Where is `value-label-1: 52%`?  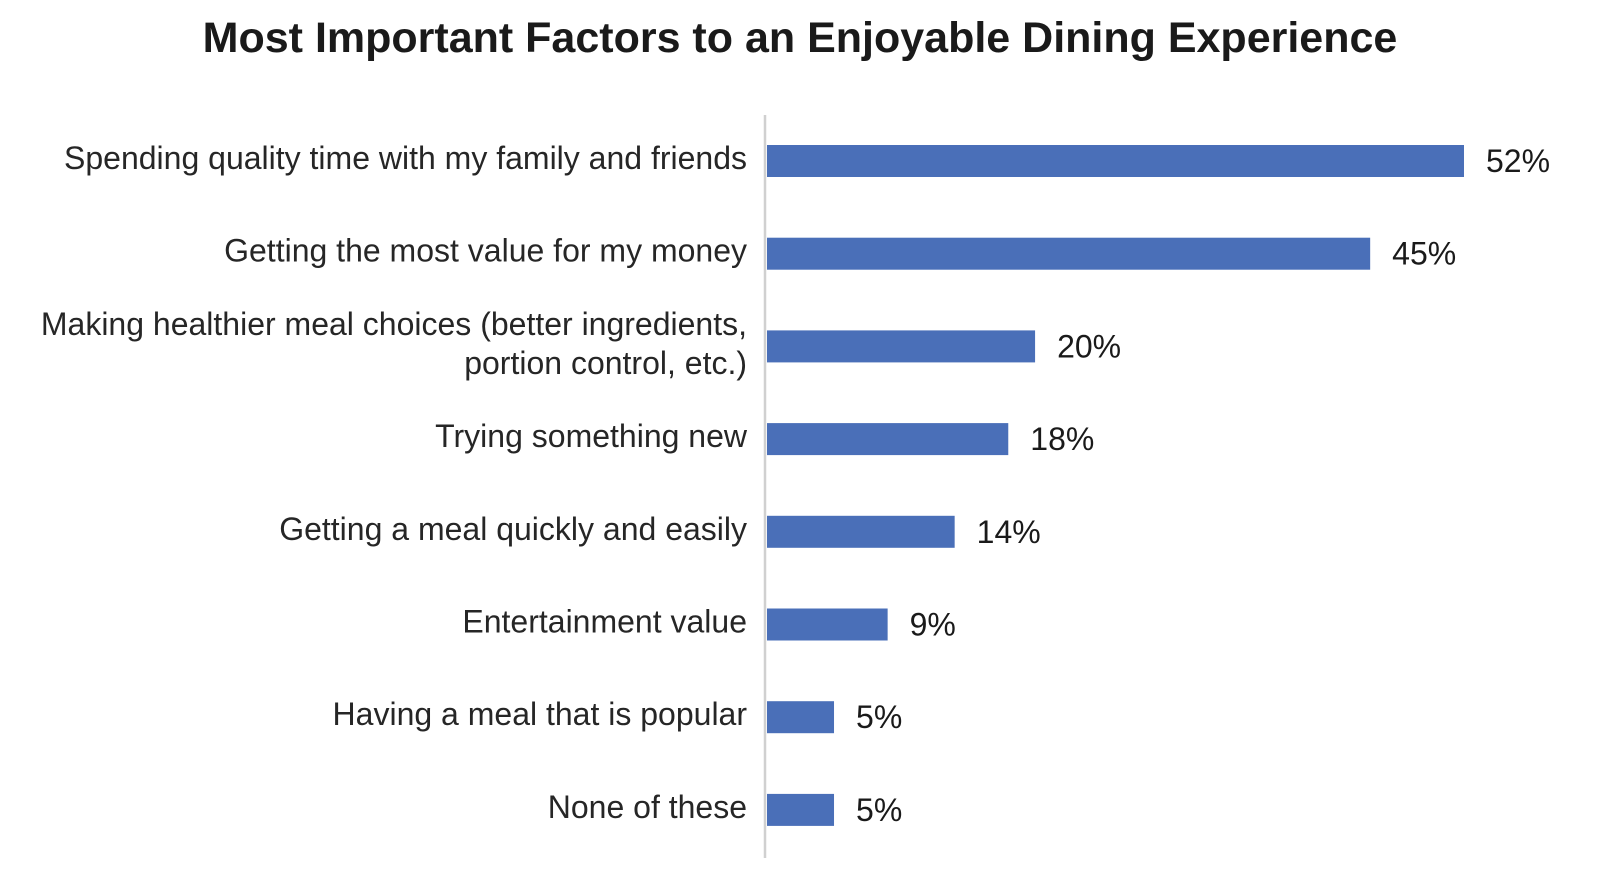
value-label-1: 52% is located at coordinates (1518, 161).